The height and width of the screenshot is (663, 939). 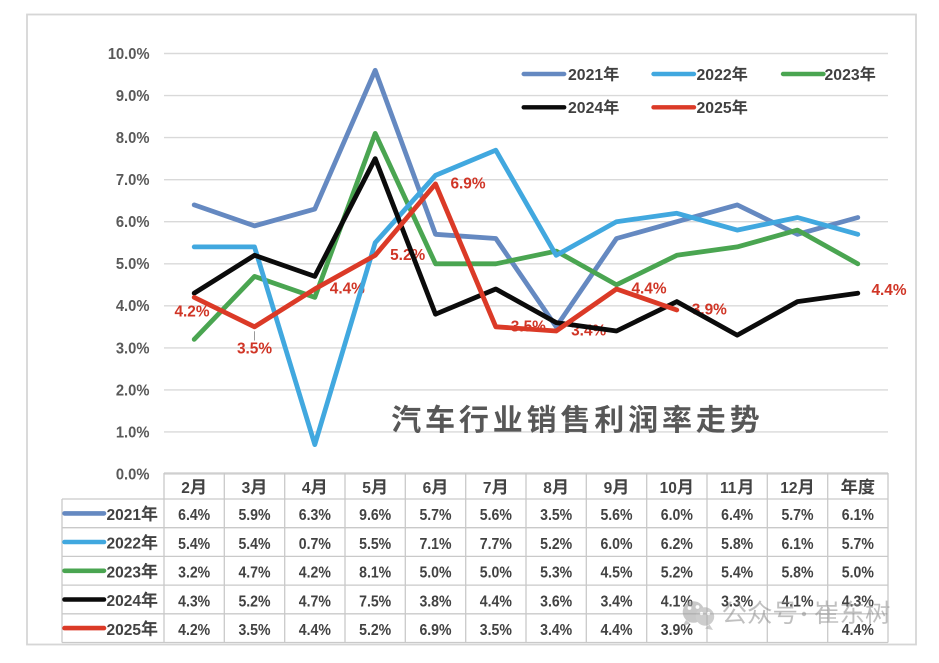 I want to click on svg-text: 0.7%, so click(x=315, y=544).